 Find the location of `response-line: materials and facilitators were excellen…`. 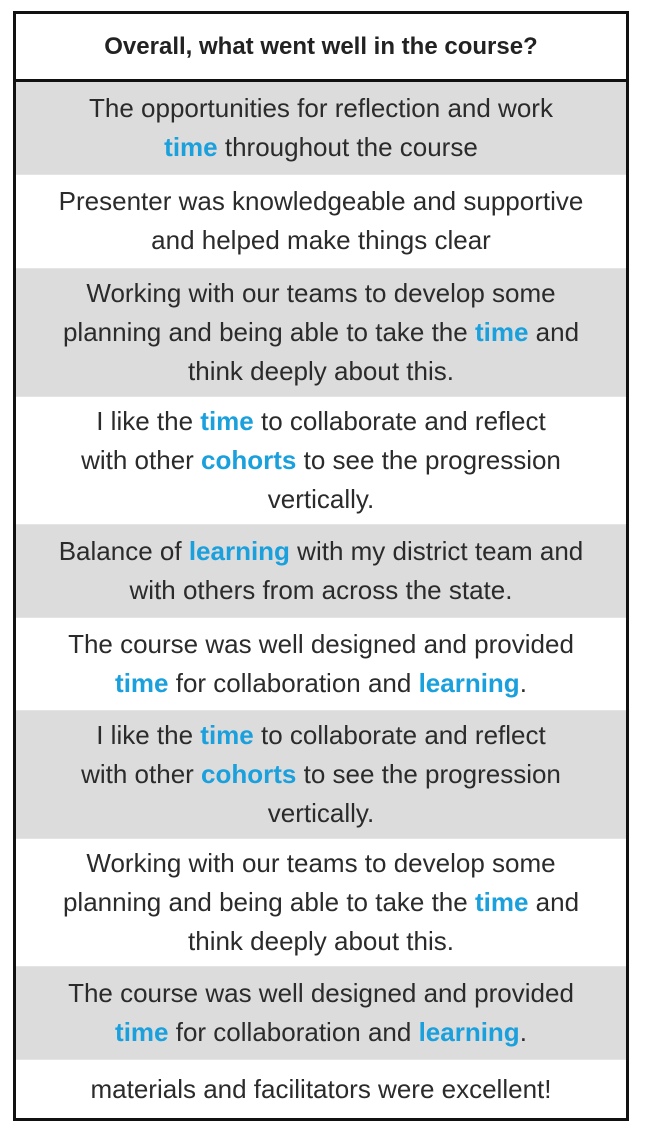

response-line: materials and facilitators were excellen… is located at coordinates (321, 1089).